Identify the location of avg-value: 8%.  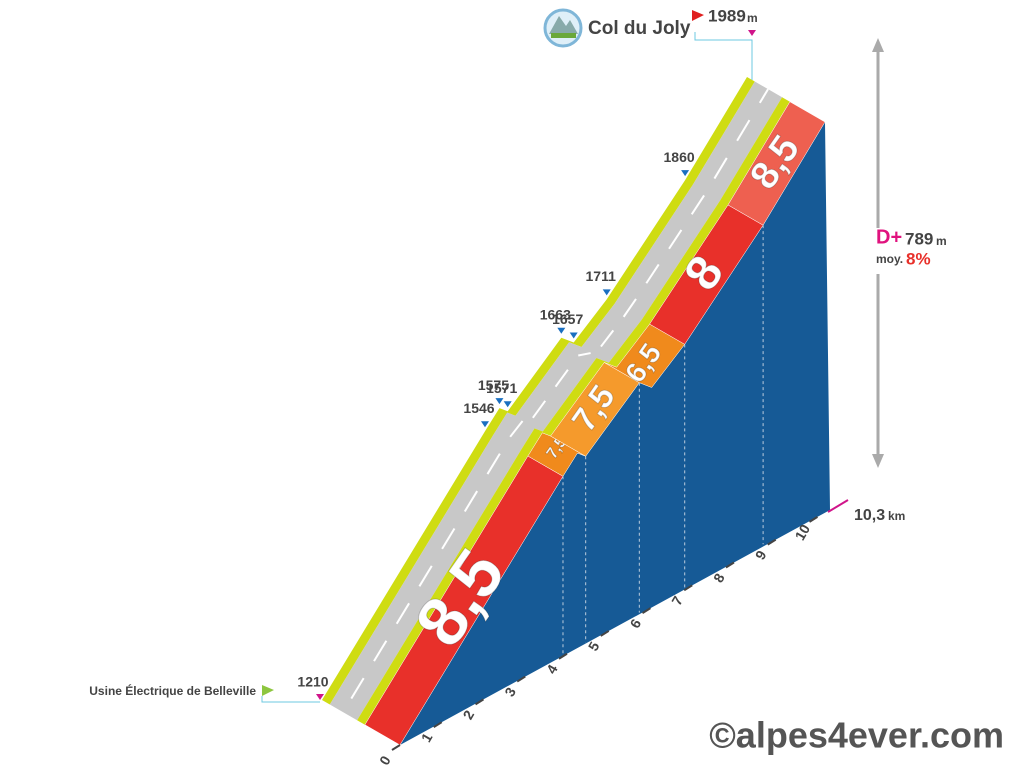
(918, 258).